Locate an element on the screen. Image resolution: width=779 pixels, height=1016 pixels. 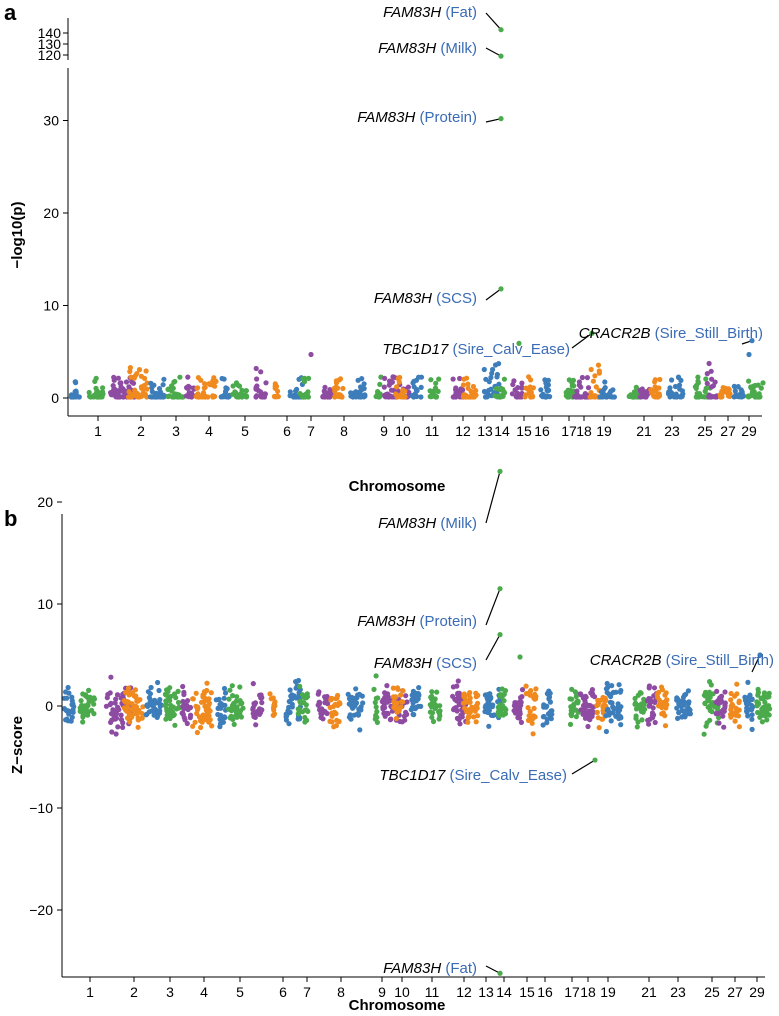
panel-b-x-tick-label: 7 is located at coordinates (307, 992).